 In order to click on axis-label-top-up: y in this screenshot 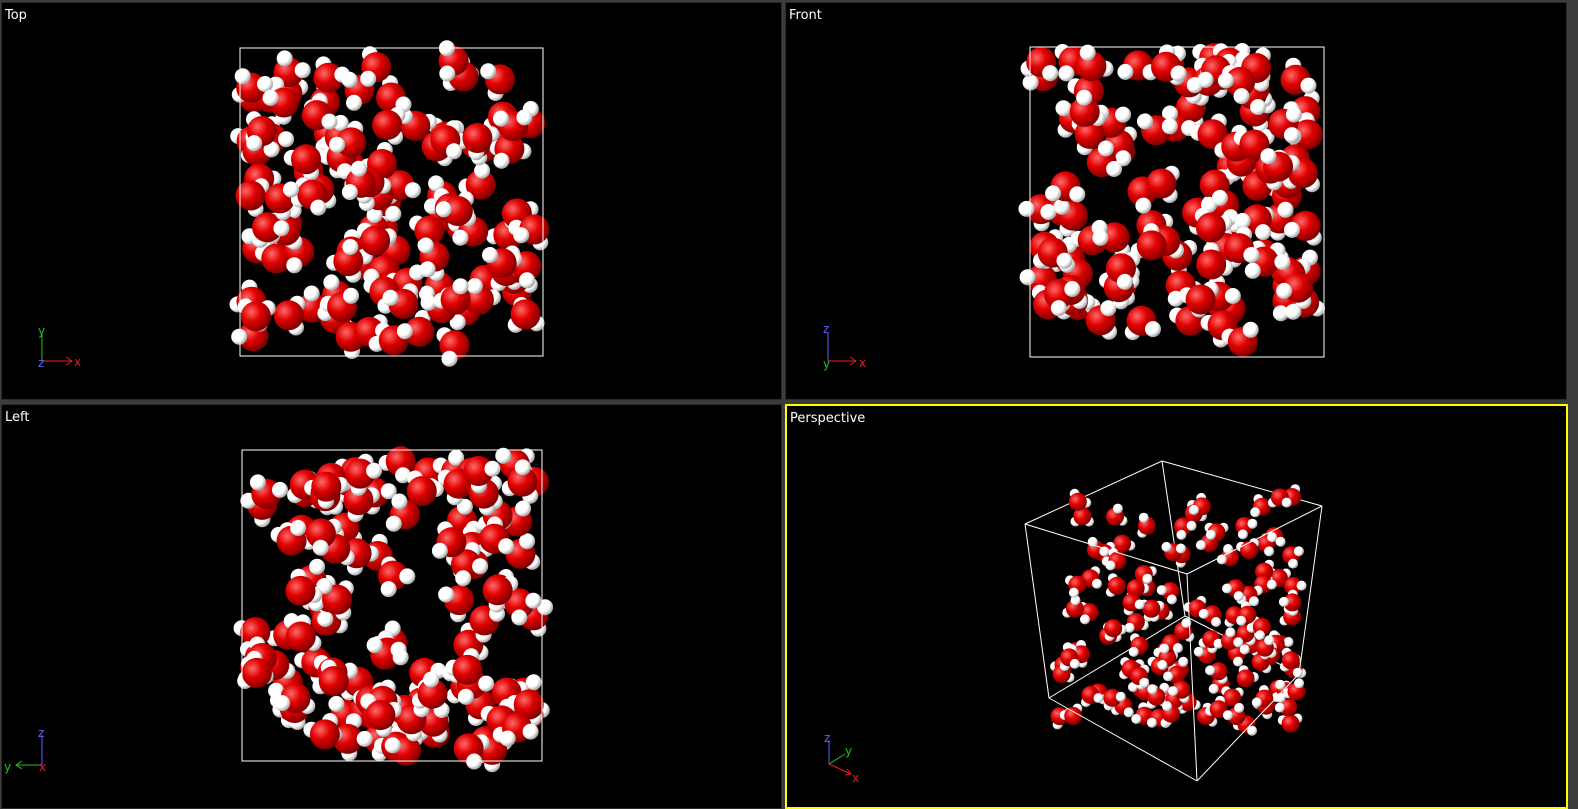, I will do `click(41, 331)`.